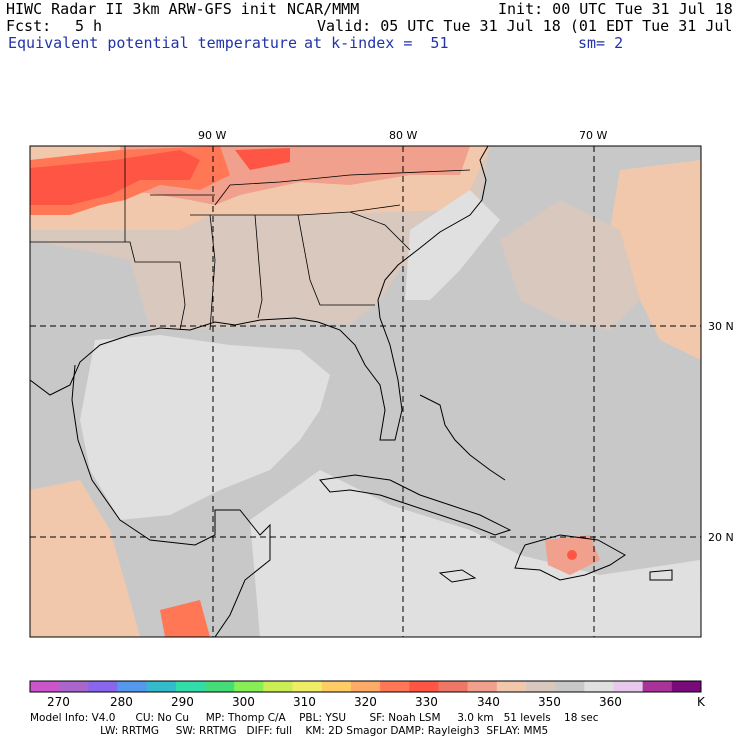 This screenshot has height=740, width=740. Describe the element at coordinates (89, 26) in the screenshot. I see `forecast-hour: 5 h` at that location.